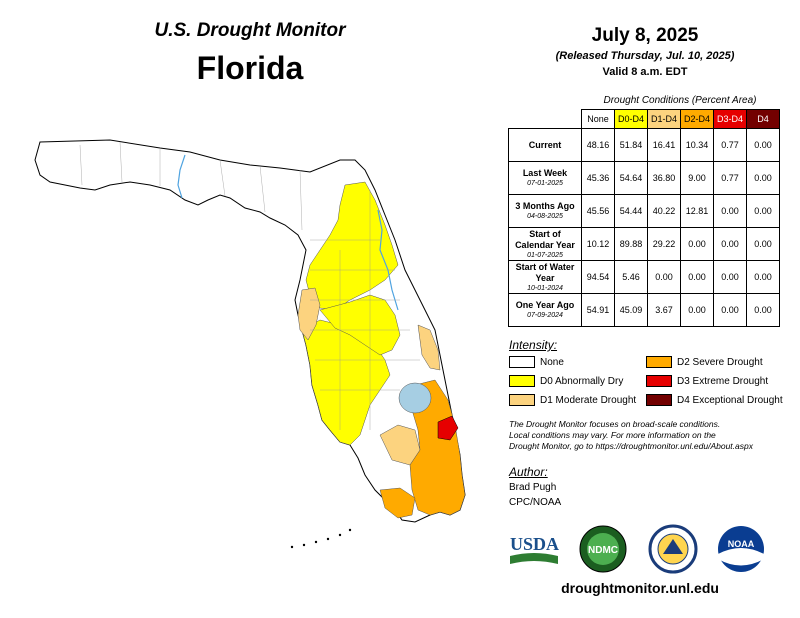  Describe the element at coordinates (598, 310) in the screenshot. I see `table-cell: 54.91` at that location.